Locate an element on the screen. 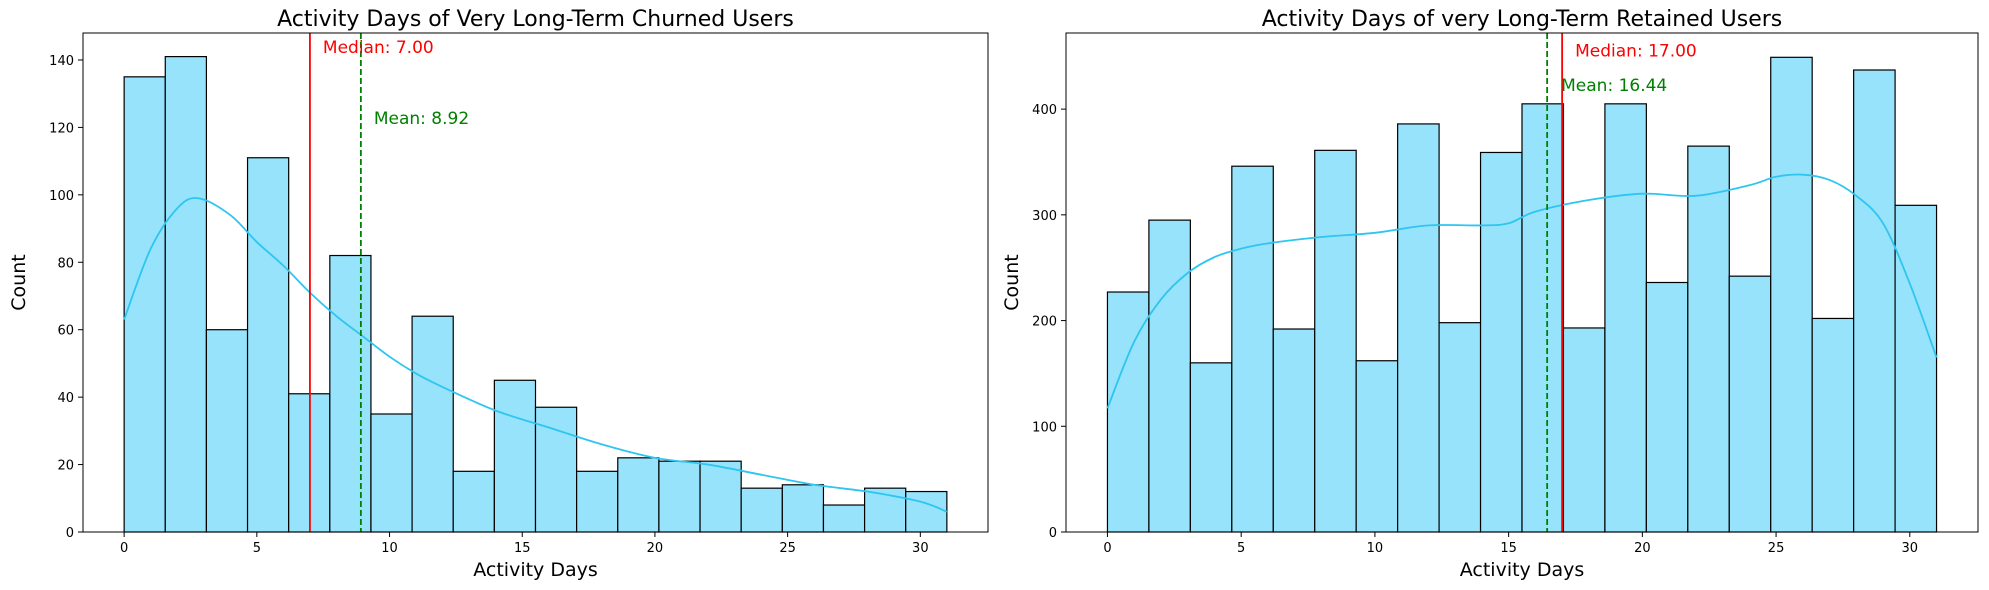 The width and height of the screenshot is (1989, 590). y-tick-label: 200 is located at coordinates (1044, 322).